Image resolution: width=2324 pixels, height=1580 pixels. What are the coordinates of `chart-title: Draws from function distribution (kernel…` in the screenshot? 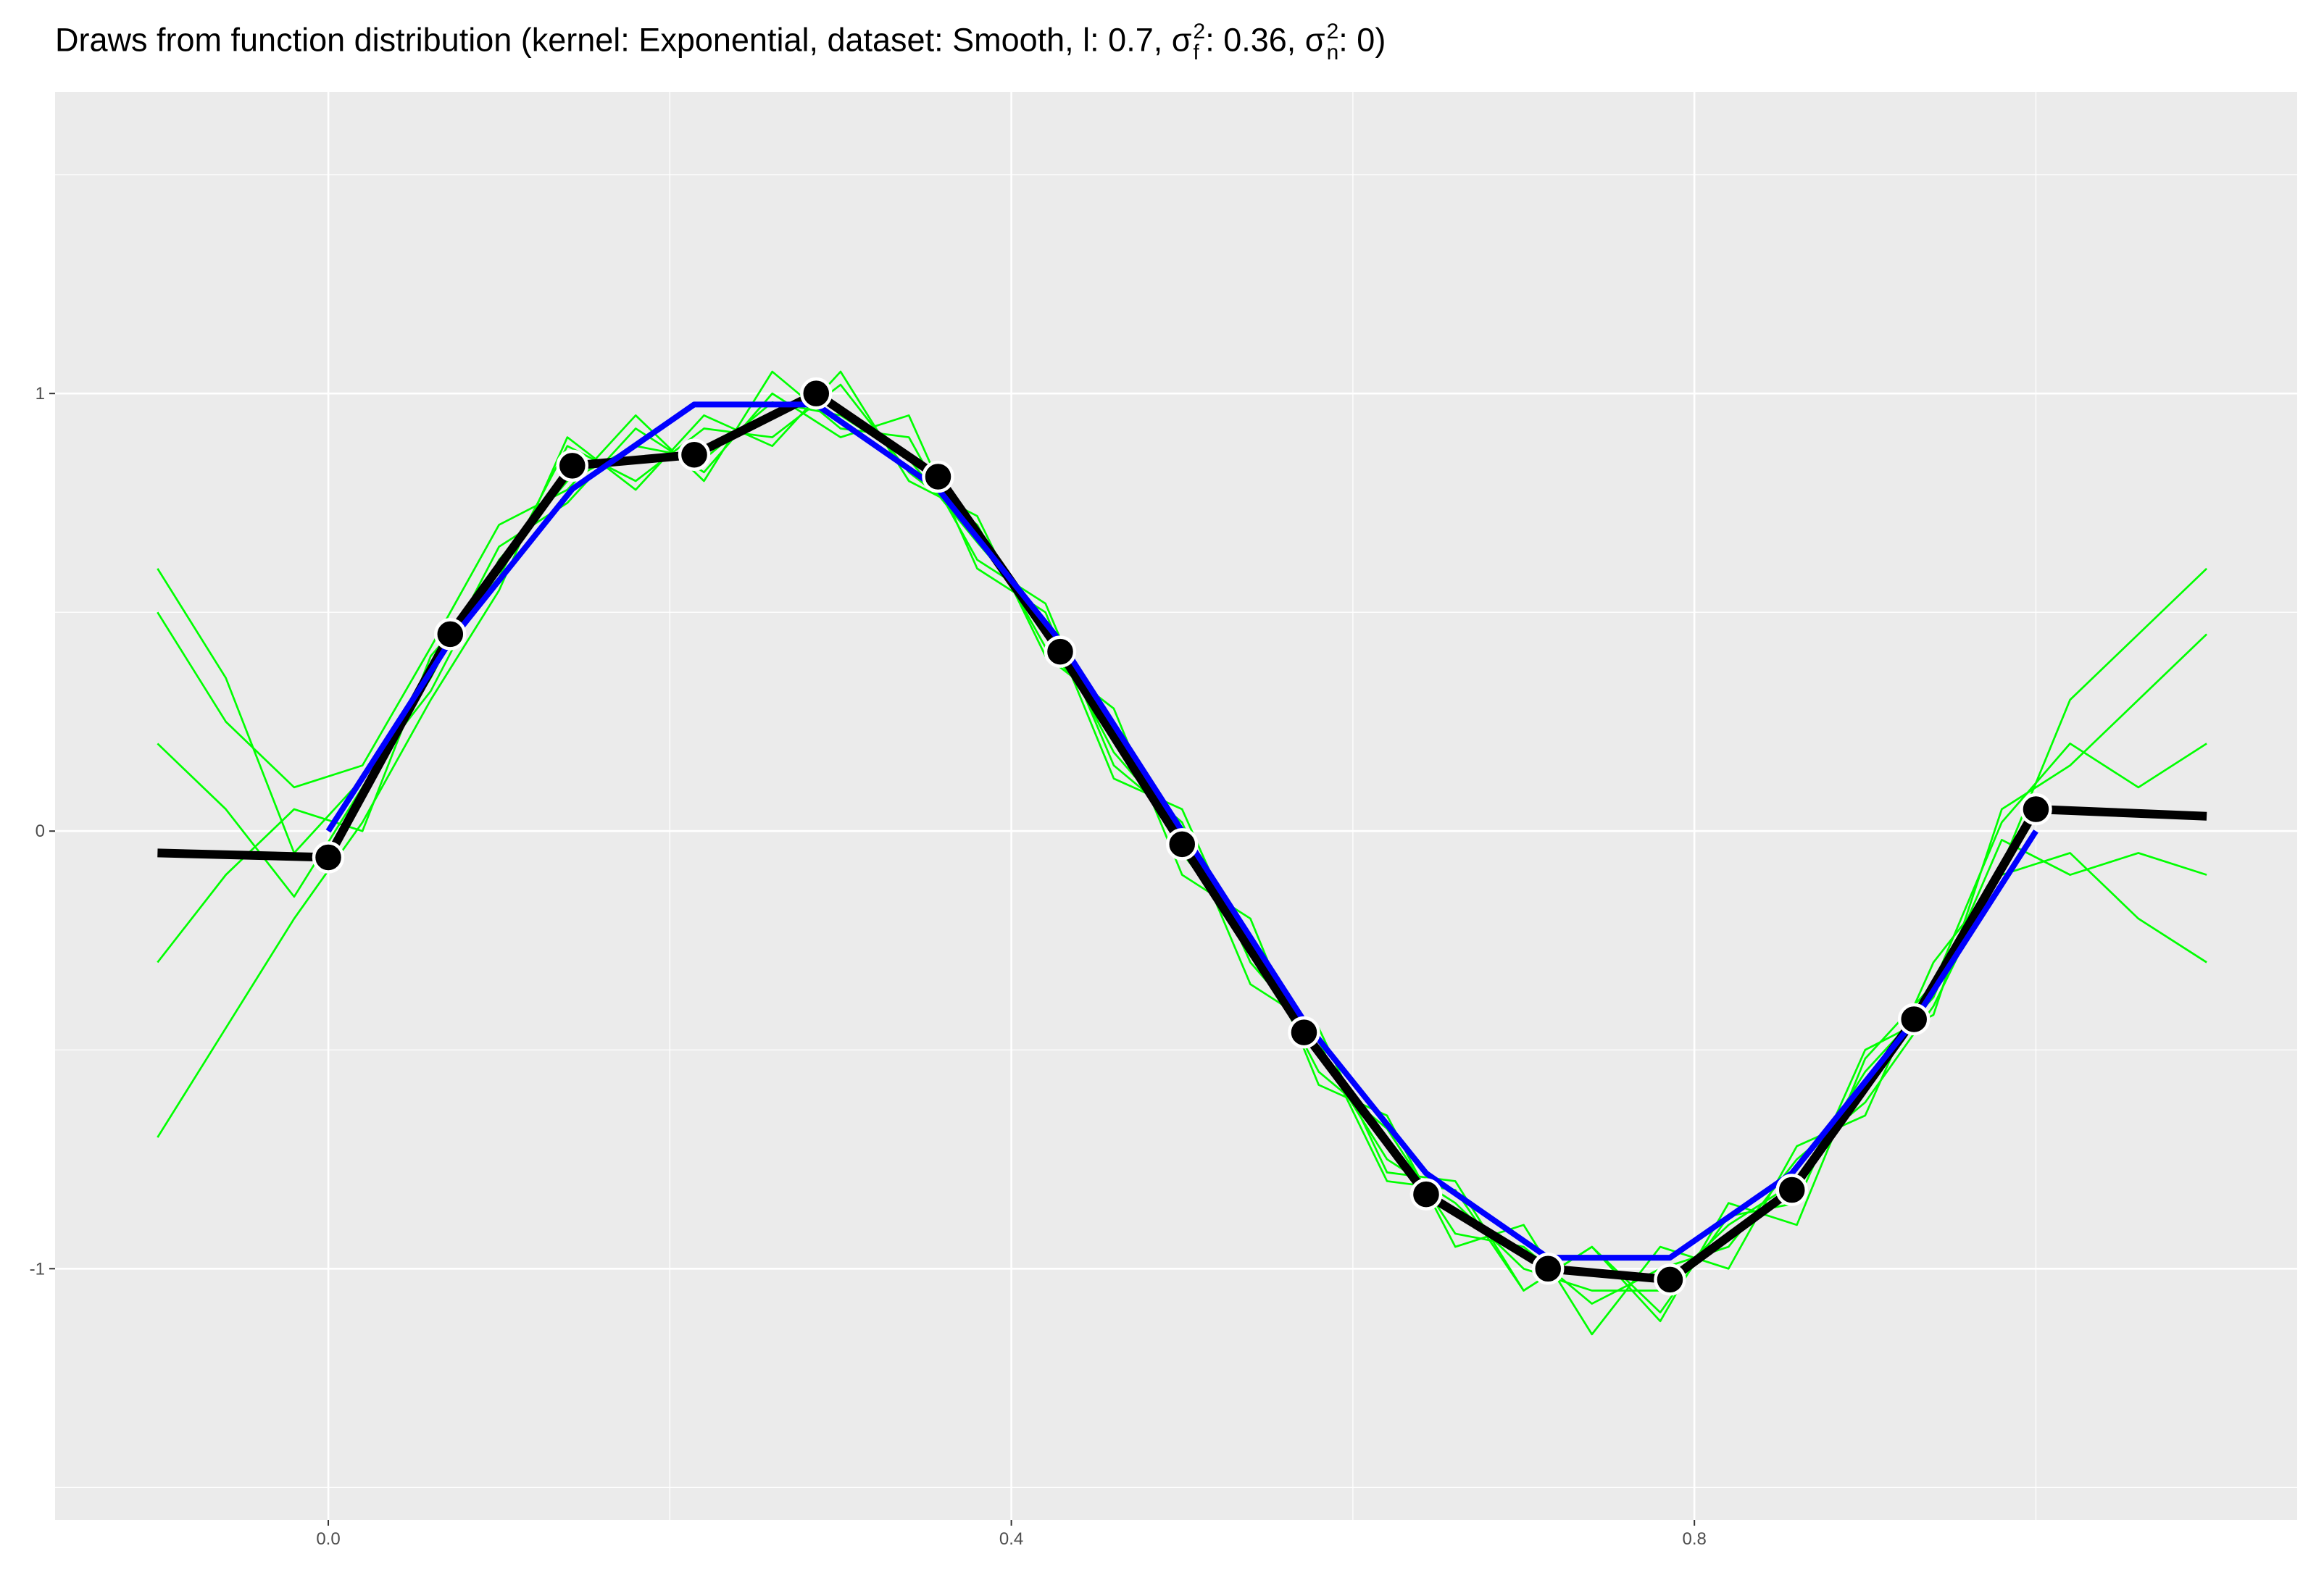 It's located at (720, 42).